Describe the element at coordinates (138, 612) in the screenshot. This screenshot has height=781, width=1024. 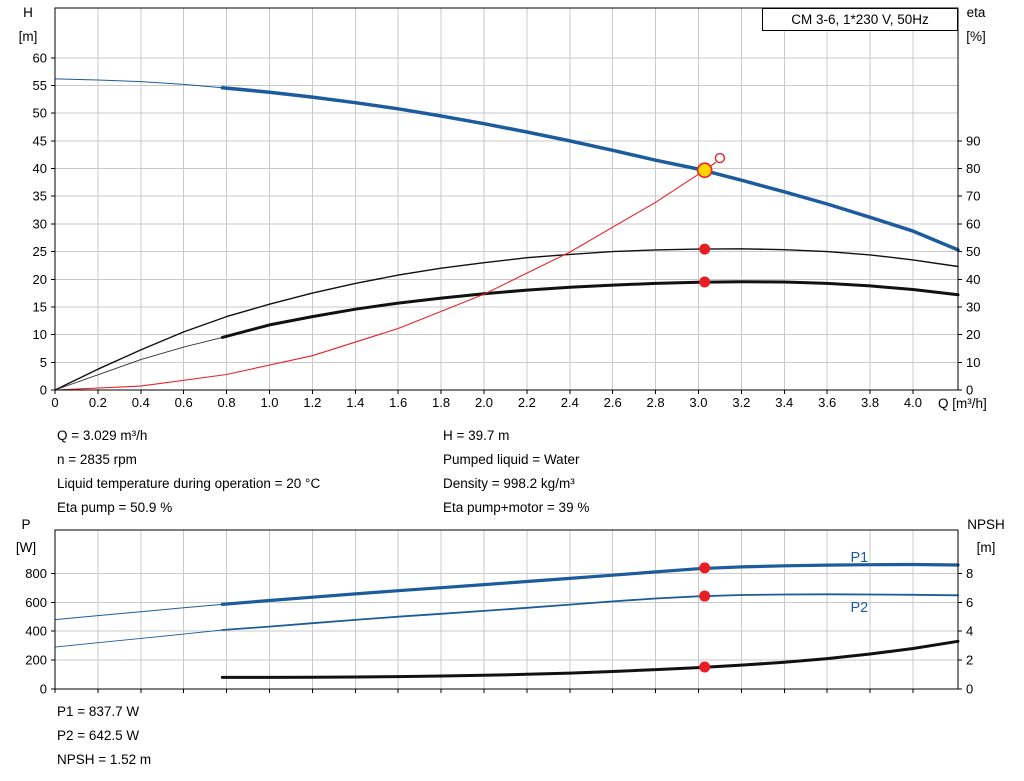
I see `p1-curve-lead` at that location.